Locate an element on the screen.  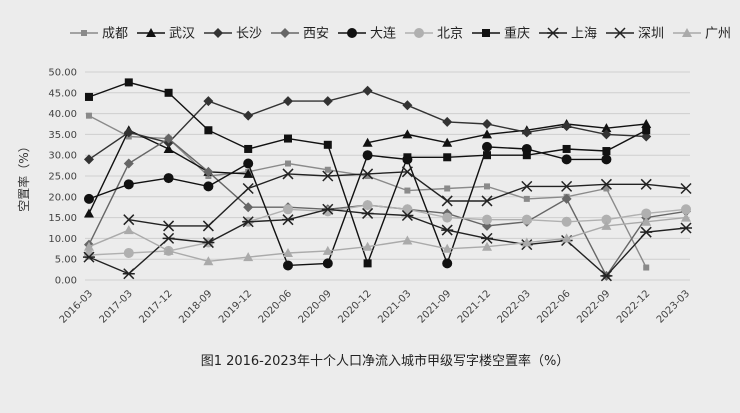
y-tick-label: 30.00 is located at coordinates (62, 156).